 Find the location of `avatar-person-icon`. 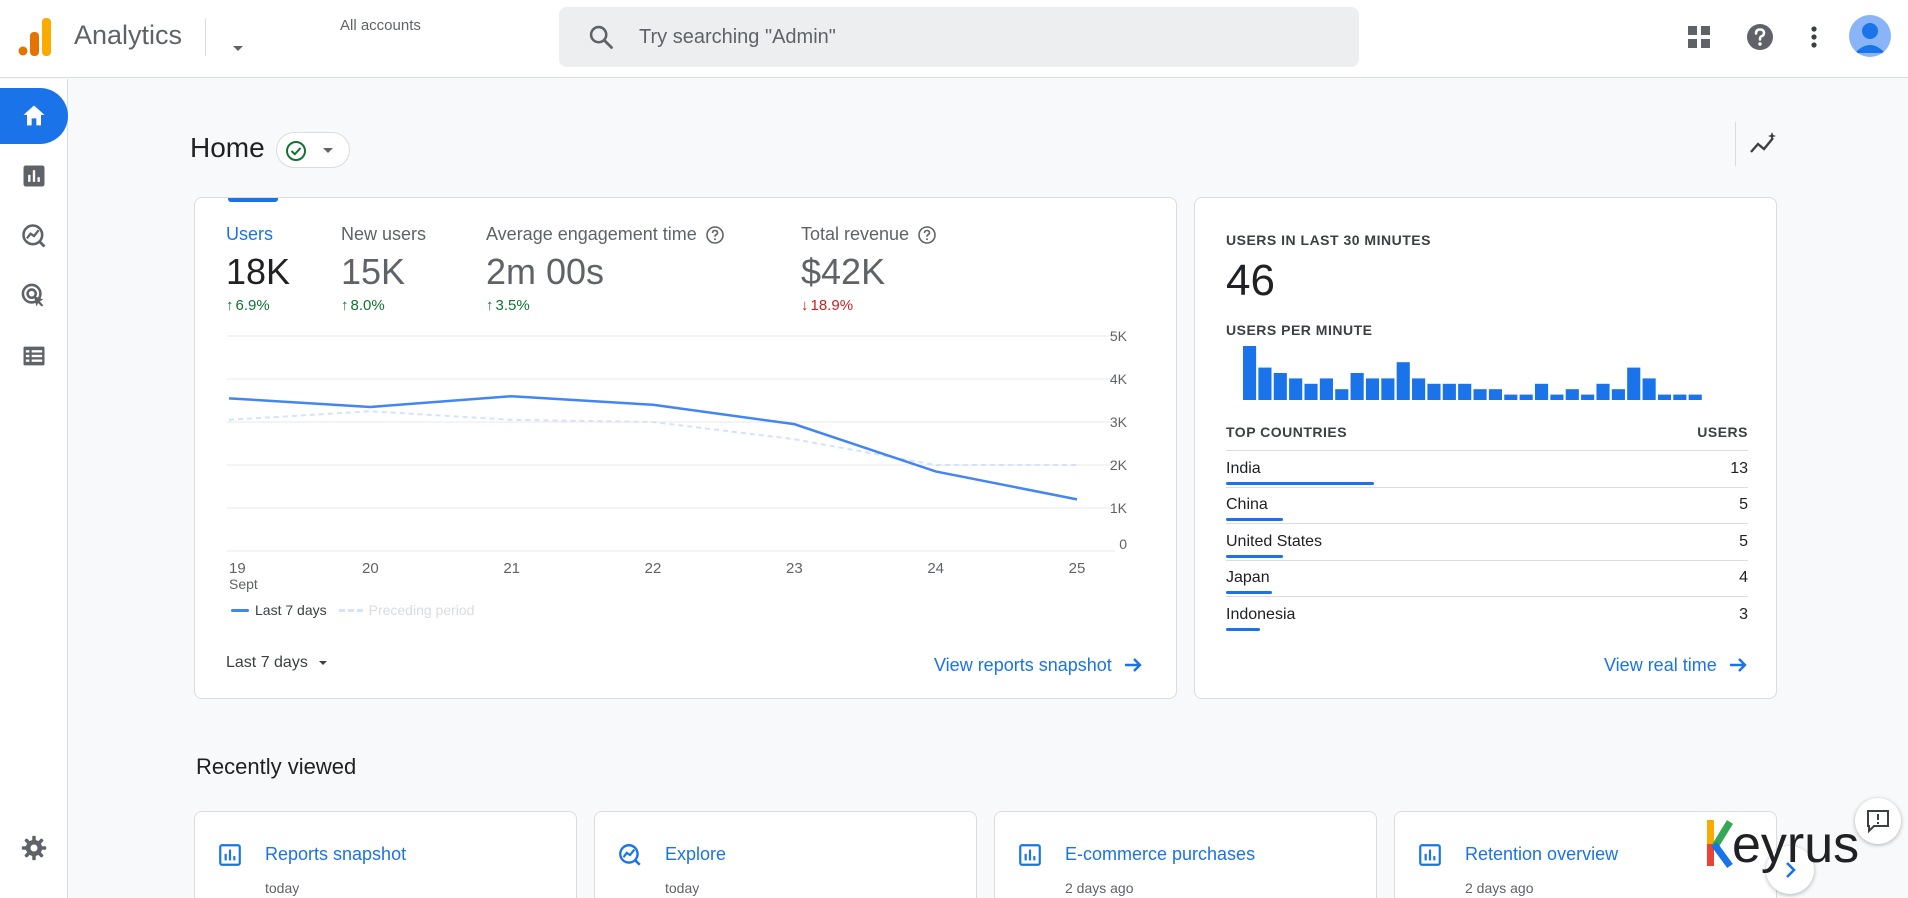

avatar-person-icon is located at coordinates (1870, 38).